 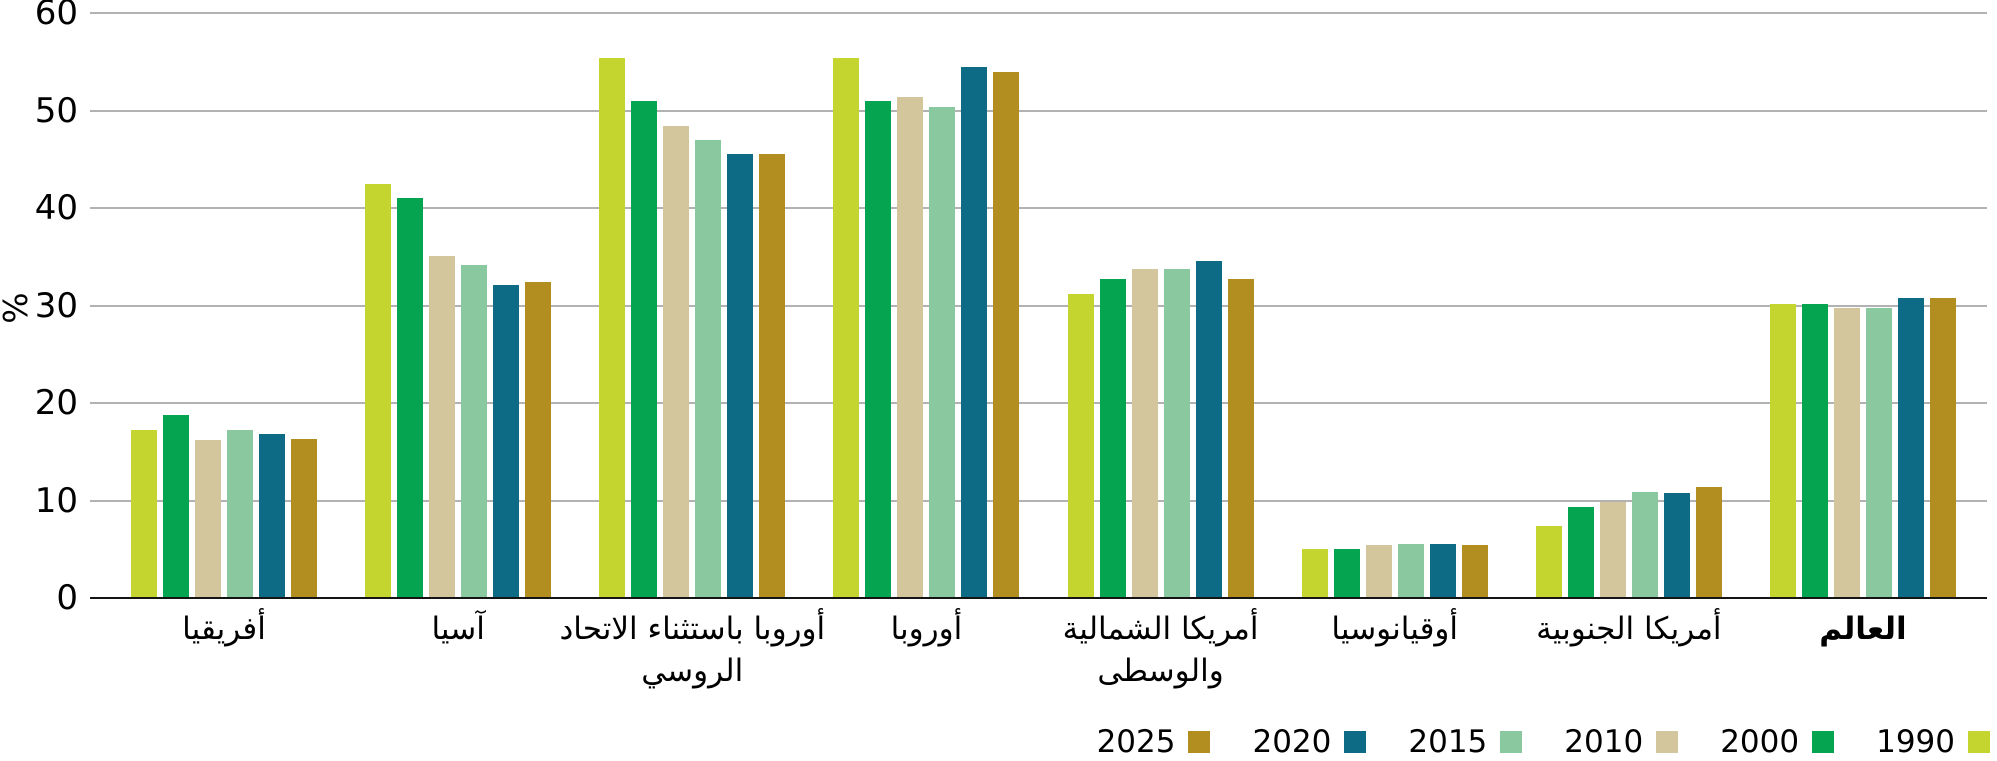 I want to click on x-axis-label-4: أوروبا, so click(x=926, y=629).